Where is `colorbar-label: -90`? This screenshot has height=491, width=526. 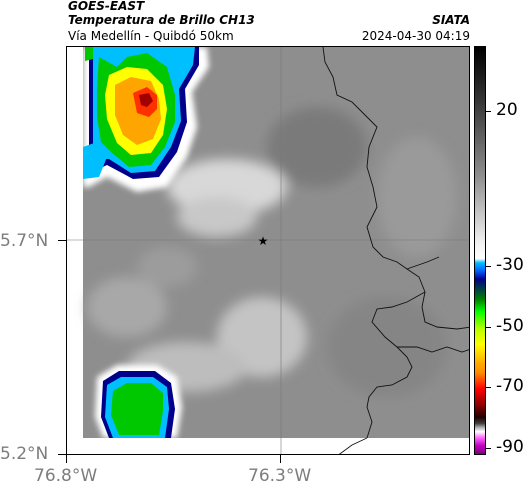
colorbar-label: -90 is located at coordinates (510, 447).